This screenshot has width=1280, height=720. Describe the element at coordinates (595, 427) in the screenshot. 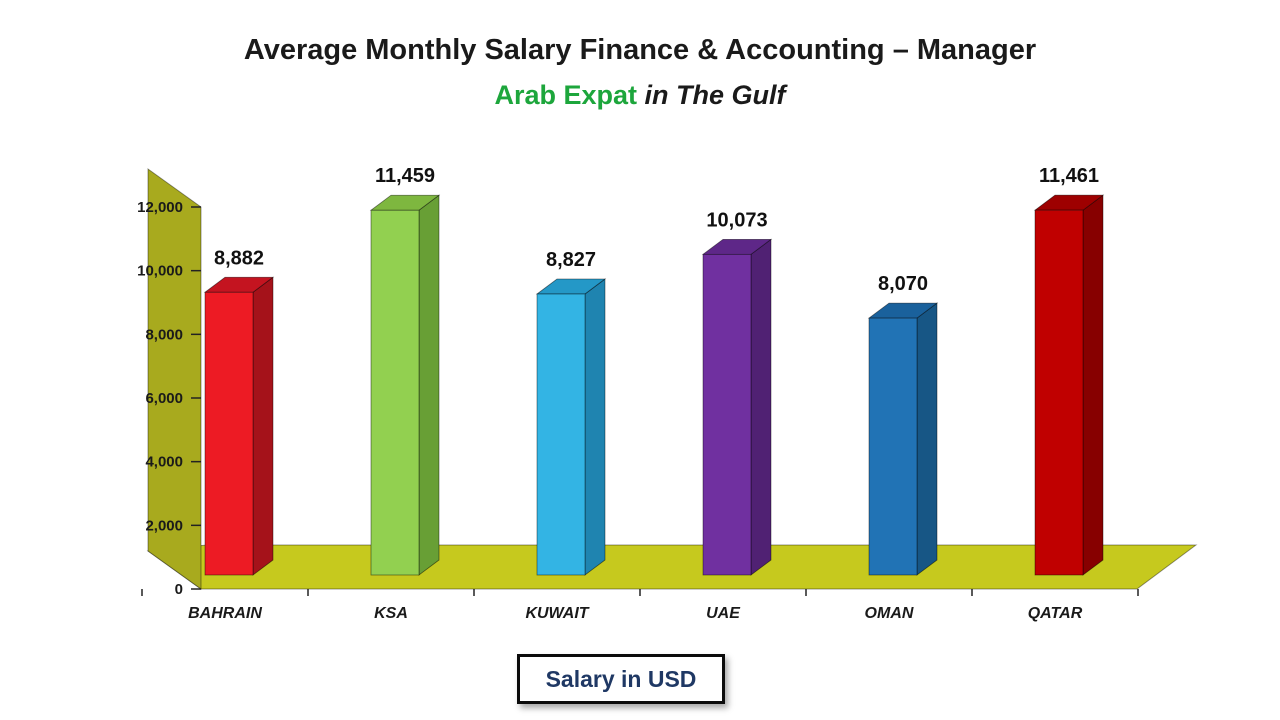

I see `bar-kuwait-side` at that location.